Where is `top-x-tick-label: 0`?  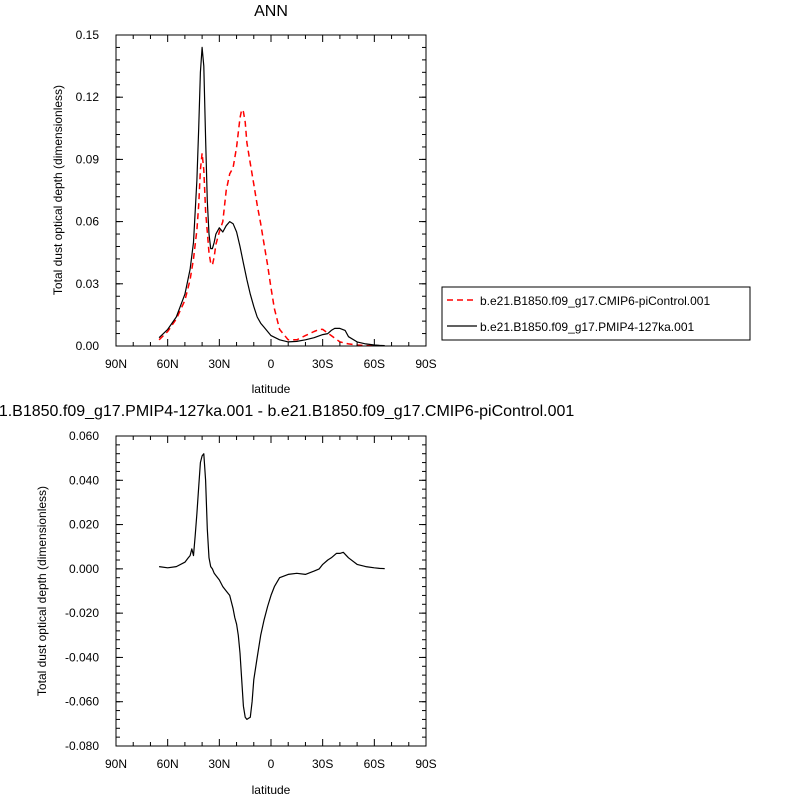
top-x-tick-label: 0 is located at coordinates (271, 364).